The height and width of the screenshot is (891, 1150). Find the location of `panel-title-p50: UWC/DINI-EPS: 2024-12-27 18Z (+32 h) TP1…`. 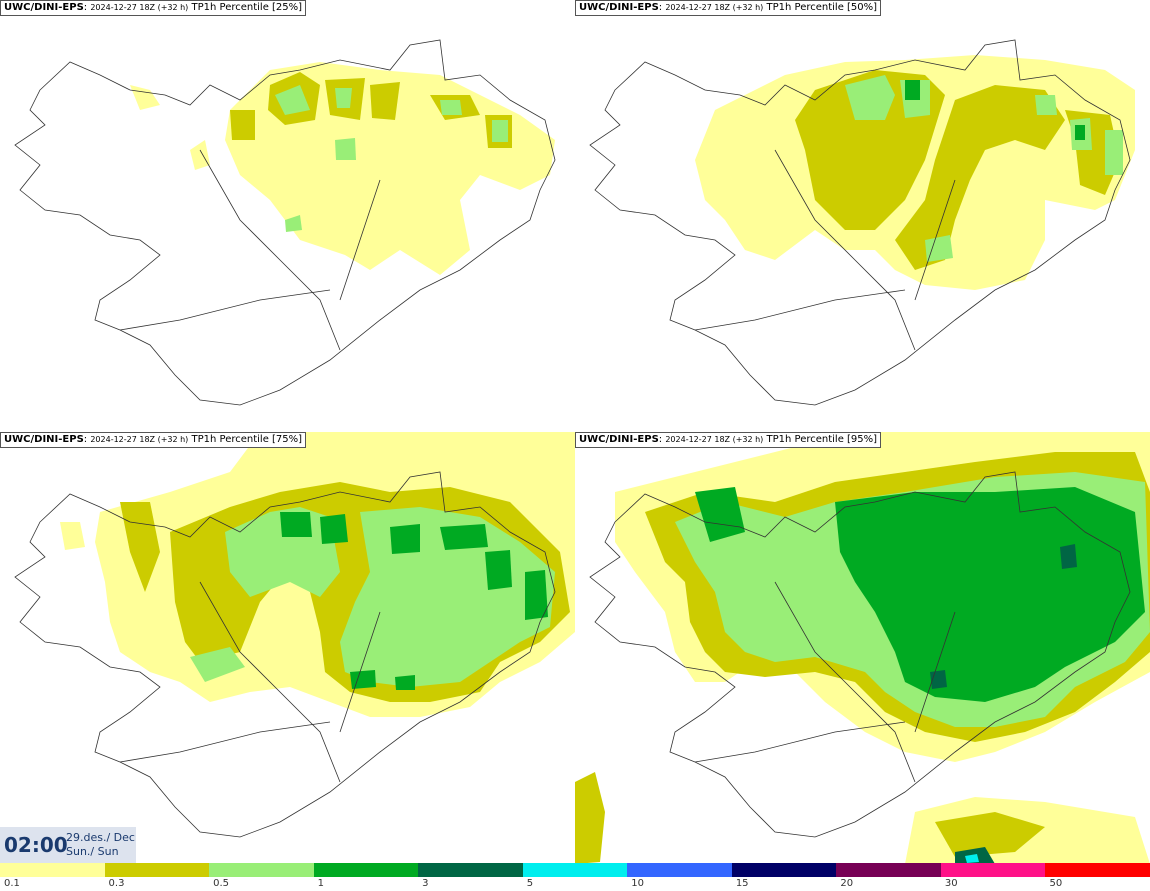

panel-title-p50: UWC/DINI-EPS: 2024-12-27 18Z (+32 h) TP1… is located at coordinates (728, 8).